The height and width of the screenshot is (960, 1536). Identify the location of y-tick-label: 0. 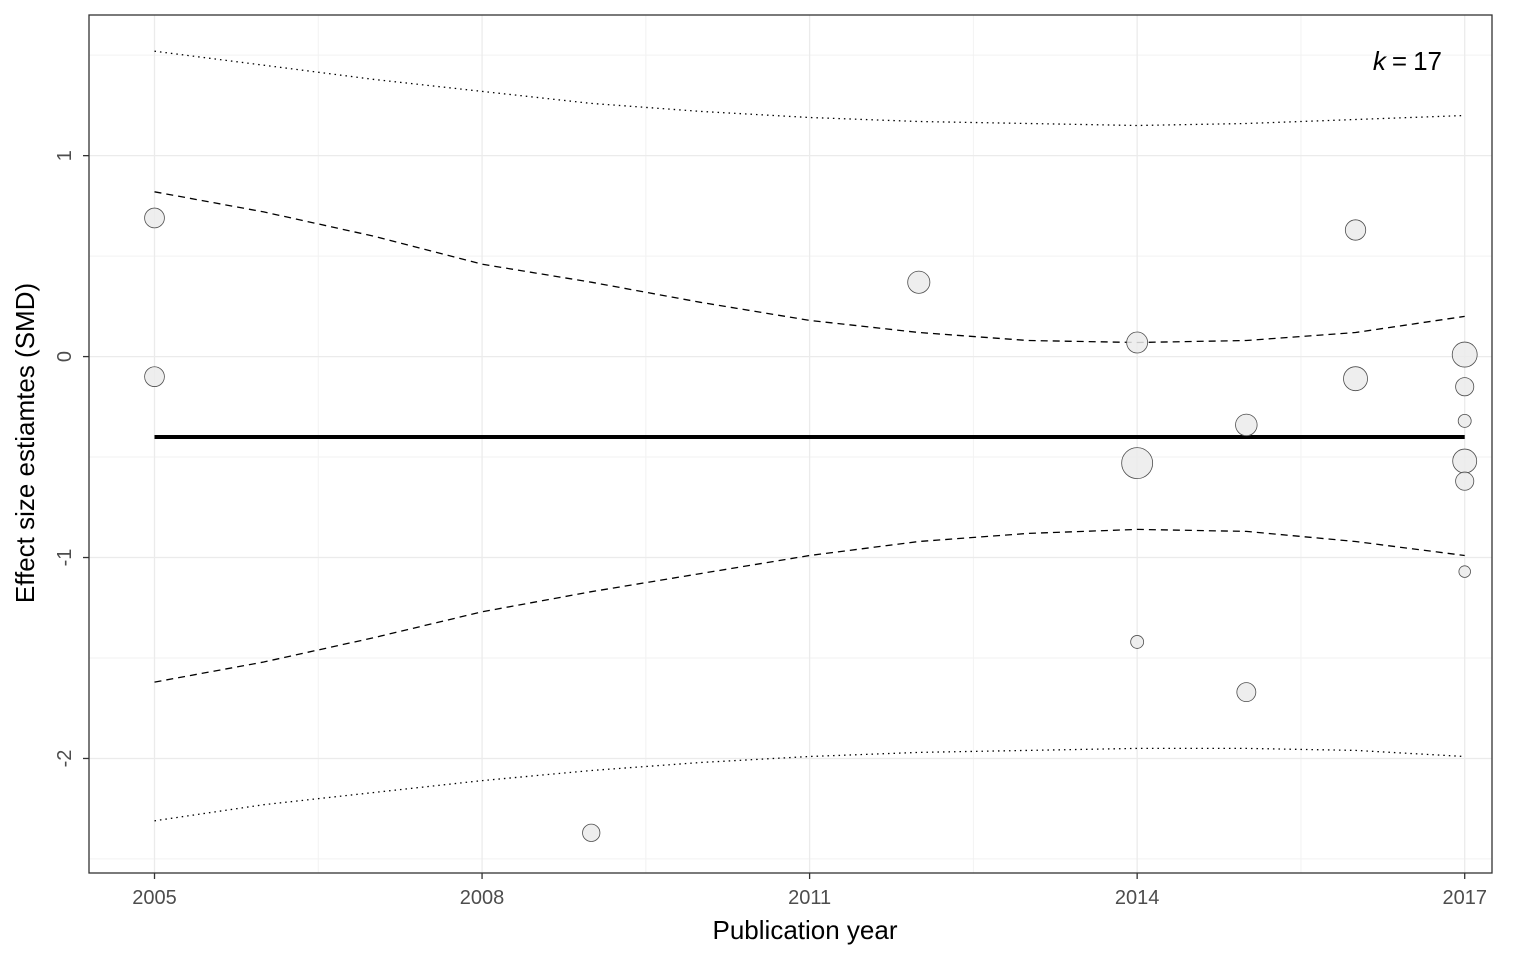
(65, 356).